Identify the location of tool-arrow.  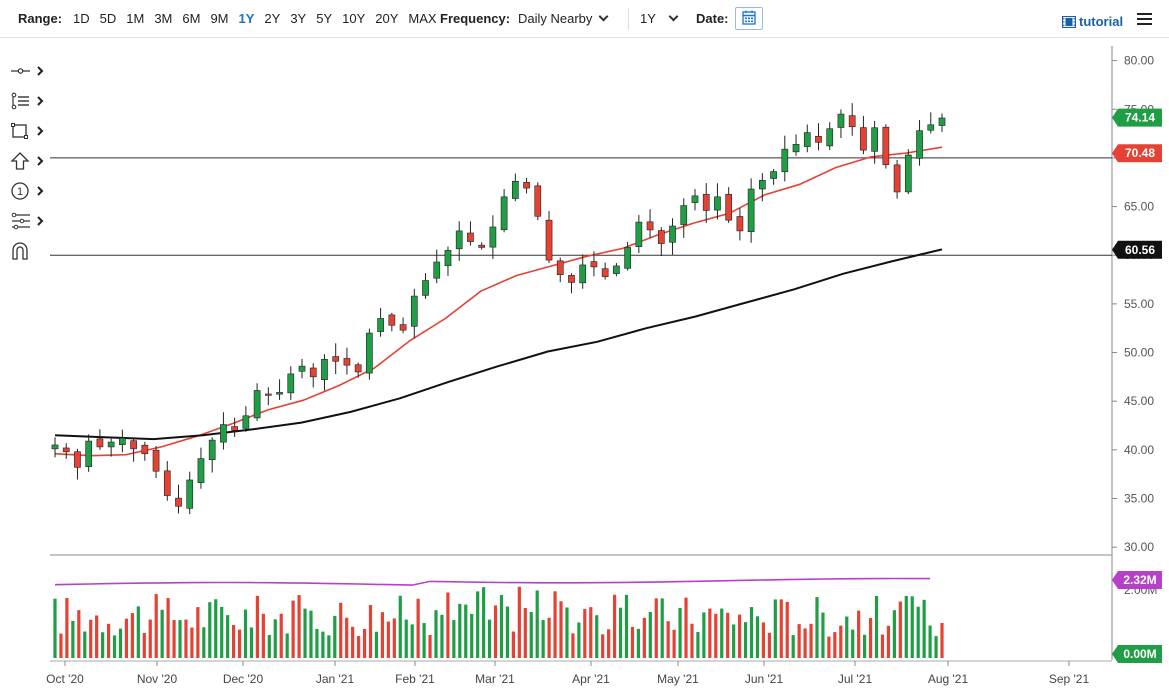
(29, 161).